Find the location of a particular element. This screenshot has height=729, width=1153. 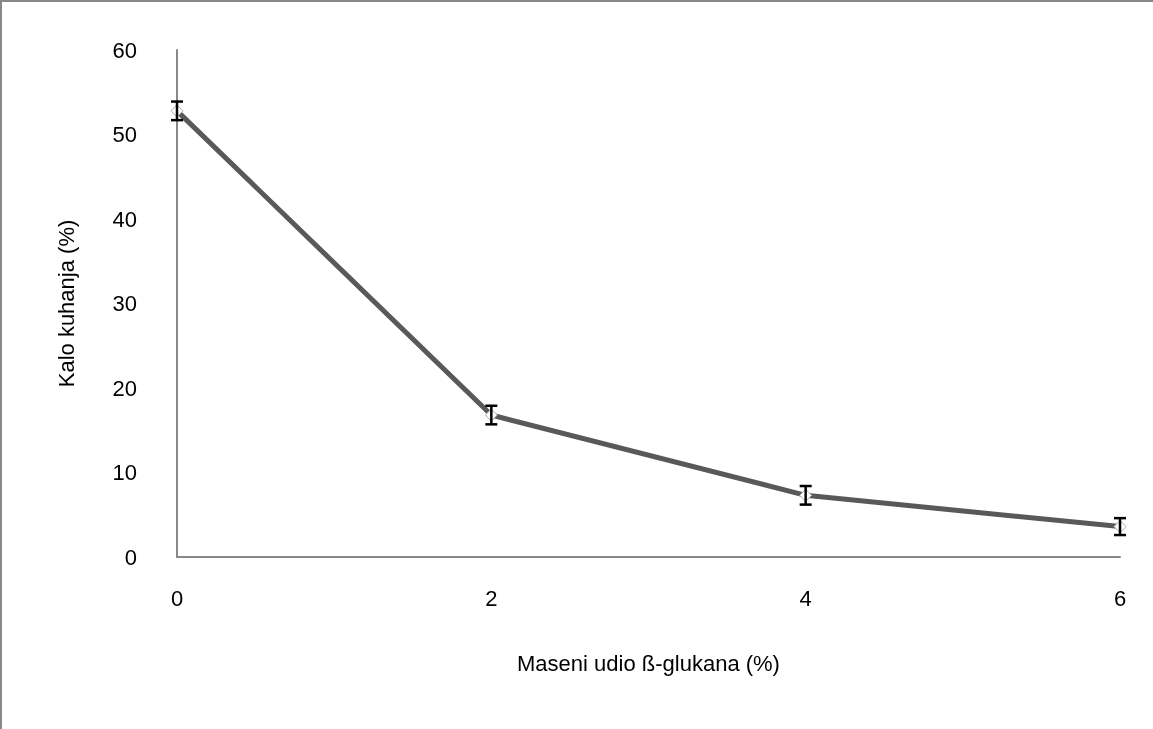

y-axis-title: Kalo kuhanja (%) is located at coordinates (66, 303).